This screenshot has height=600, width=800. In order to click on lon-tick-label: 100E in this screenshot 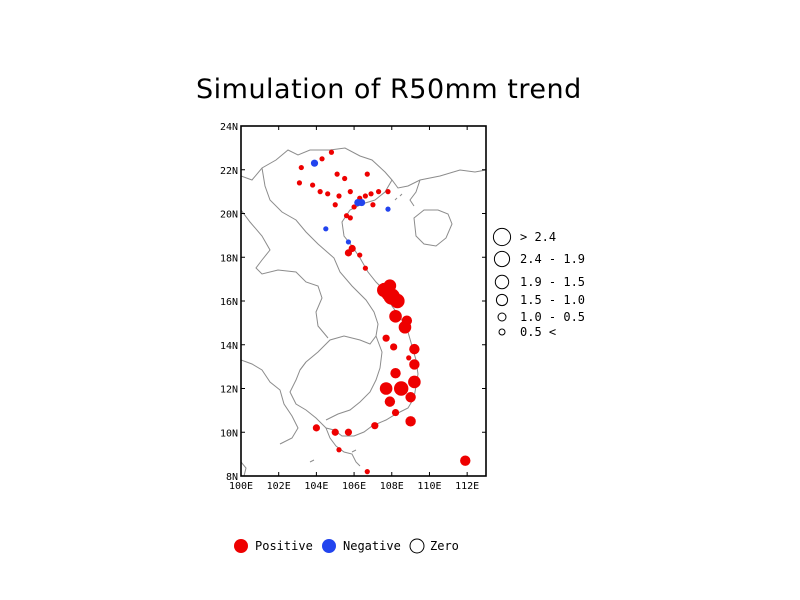, I will do `click(241, 486)`.